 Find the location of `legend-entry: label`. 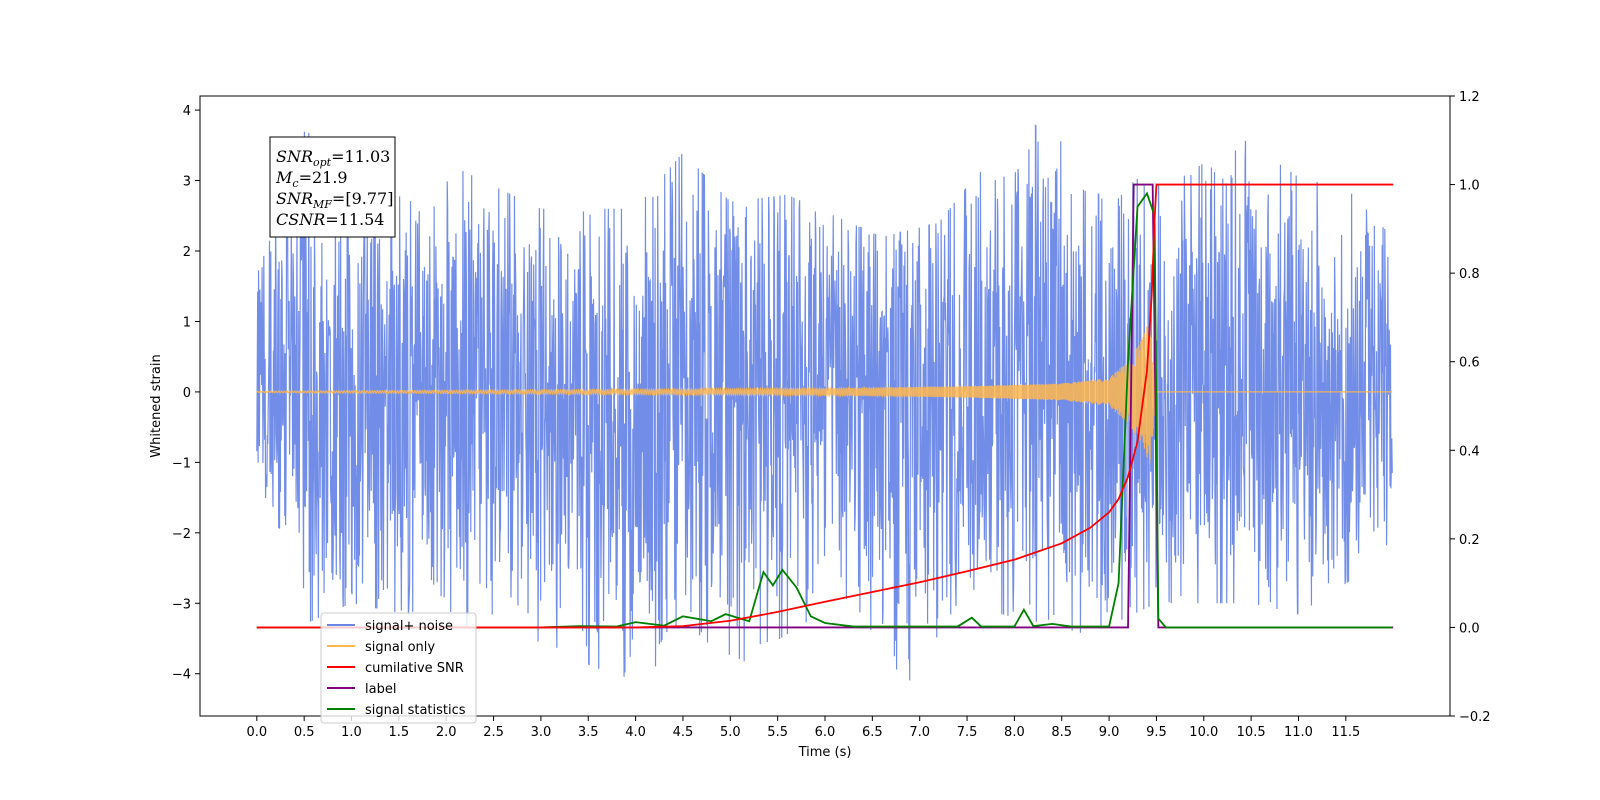

legend-entry: label is located at coordinates (380, 689).